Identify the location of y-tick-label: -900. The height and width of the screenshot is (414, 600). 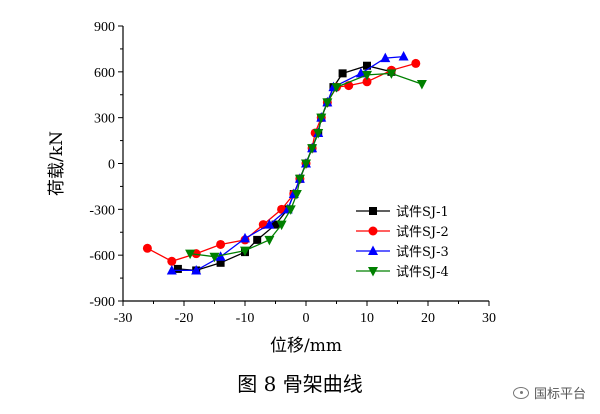
(102, 302).